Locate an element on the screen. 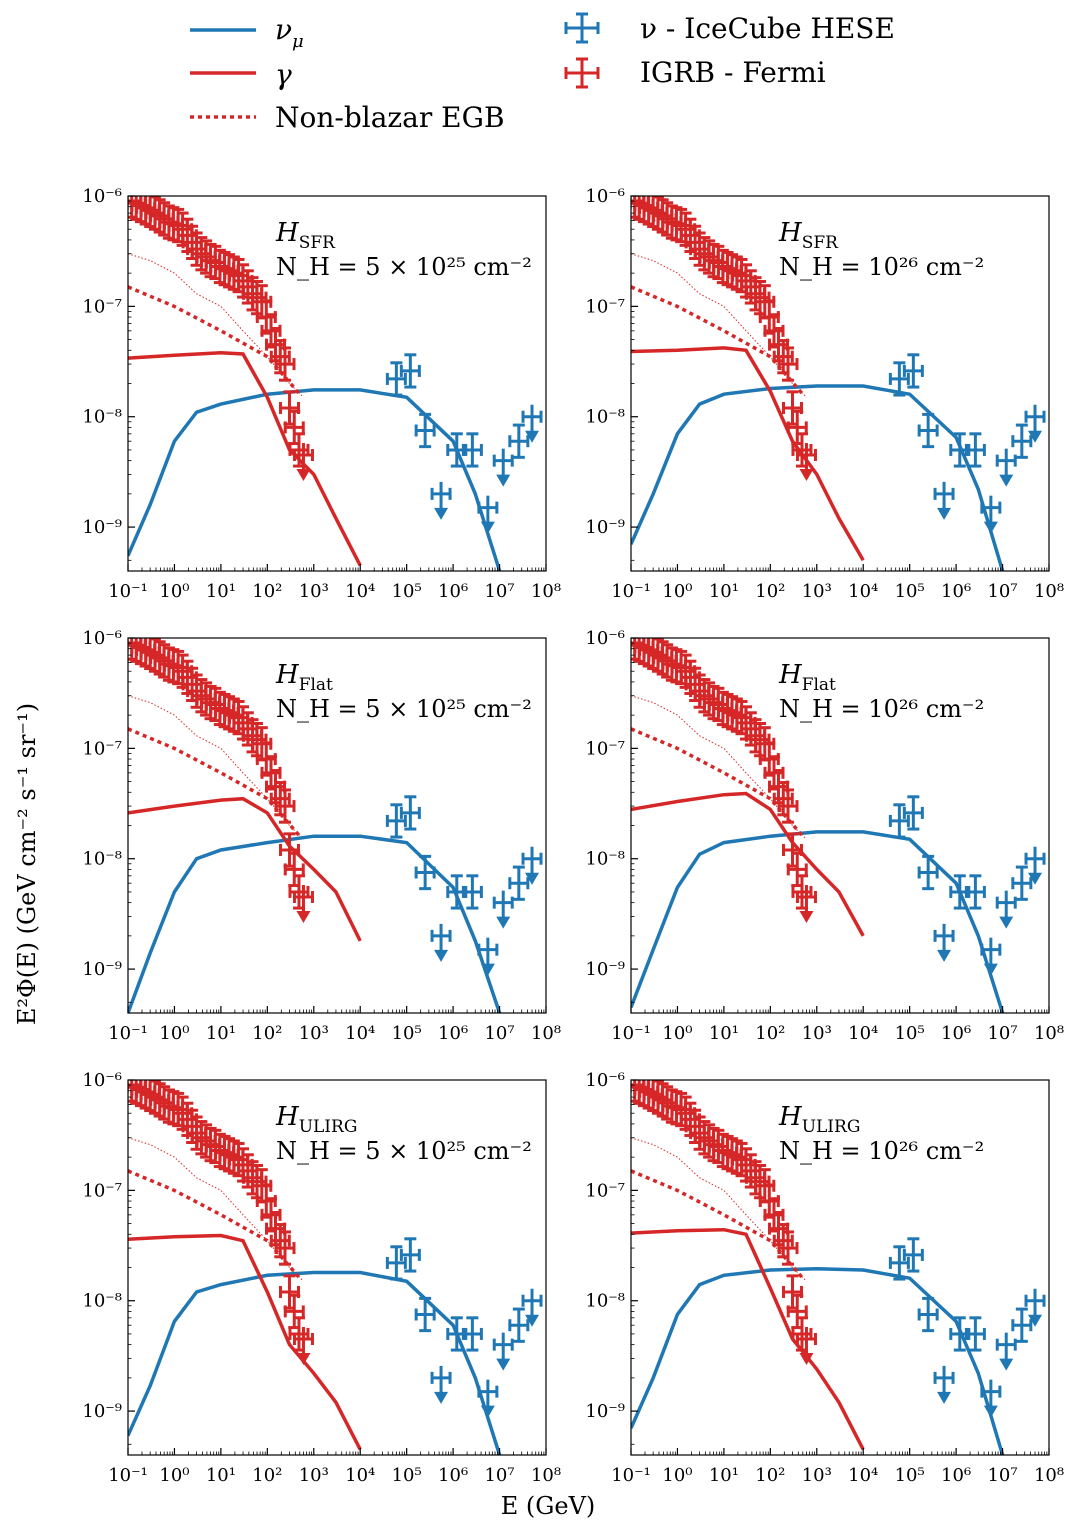 The height and width of the screenshot is (1528, 1072). panel-model-label: HULIRG is located at coordinates (316, 1119).